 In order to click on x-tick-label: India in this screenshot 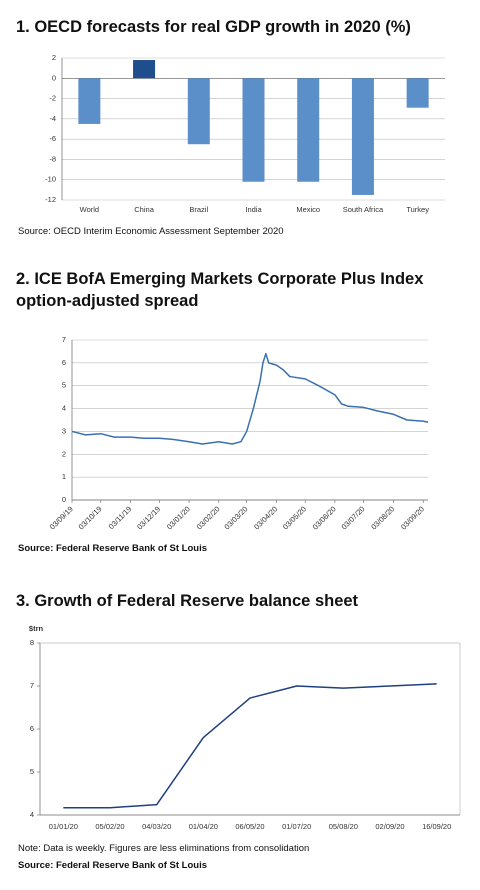, I will do `click(253, 209)`.